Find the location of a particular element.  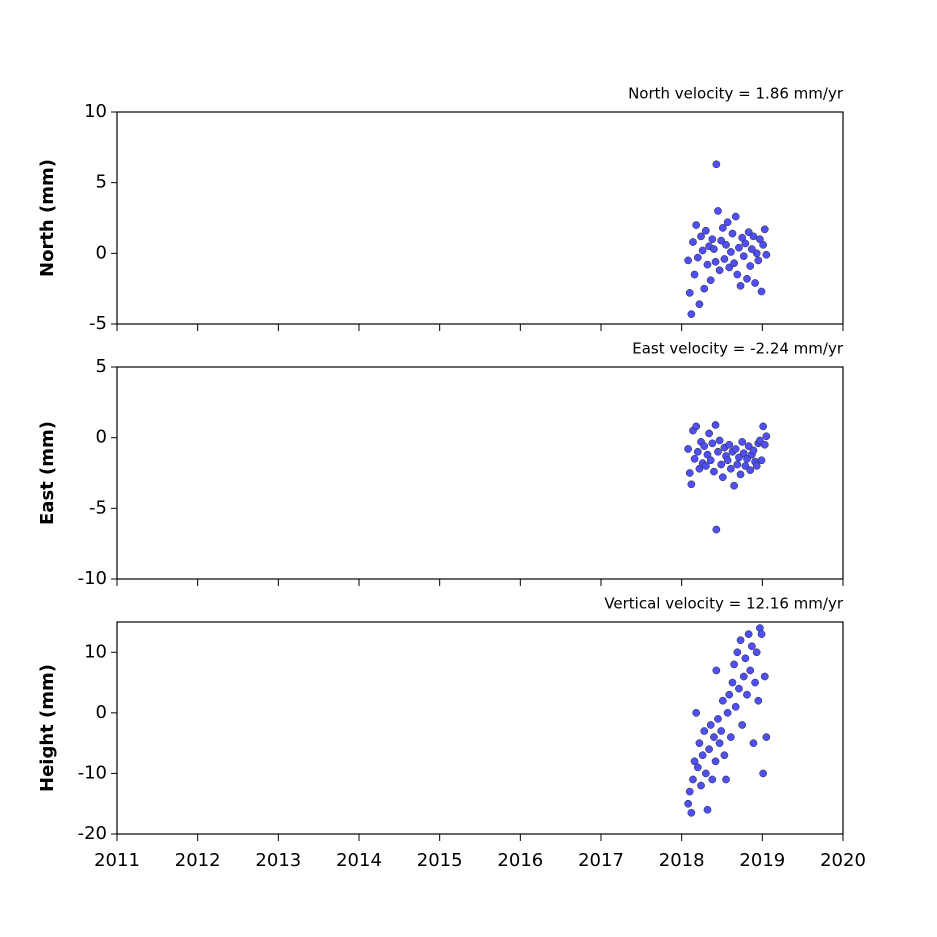

y-tick-label: 0 is located at coordinates (101, 437).